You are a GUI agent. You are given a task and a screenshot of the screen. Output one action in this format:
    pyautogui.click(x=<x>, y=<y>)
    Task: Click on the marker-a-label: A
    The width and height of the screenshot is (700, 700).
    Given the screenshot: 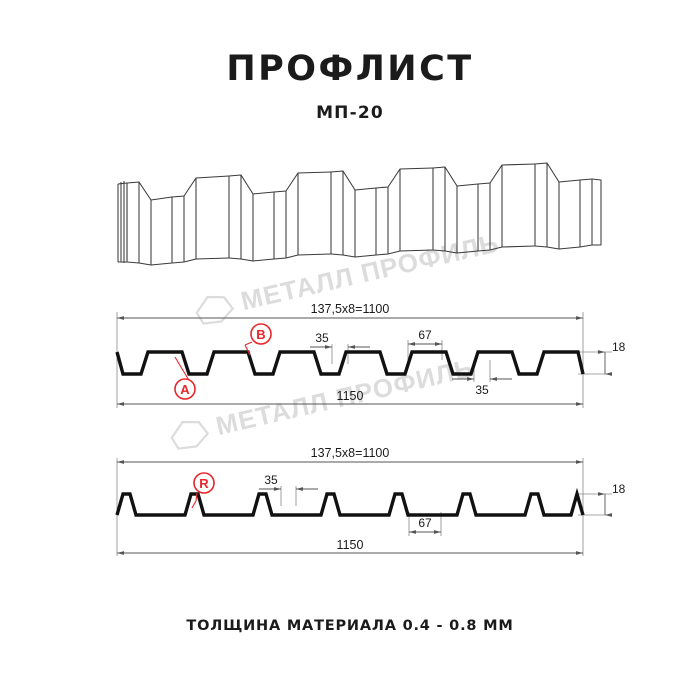 What is the action you would take?
    pyautogui.click(x=185, y=389)
    